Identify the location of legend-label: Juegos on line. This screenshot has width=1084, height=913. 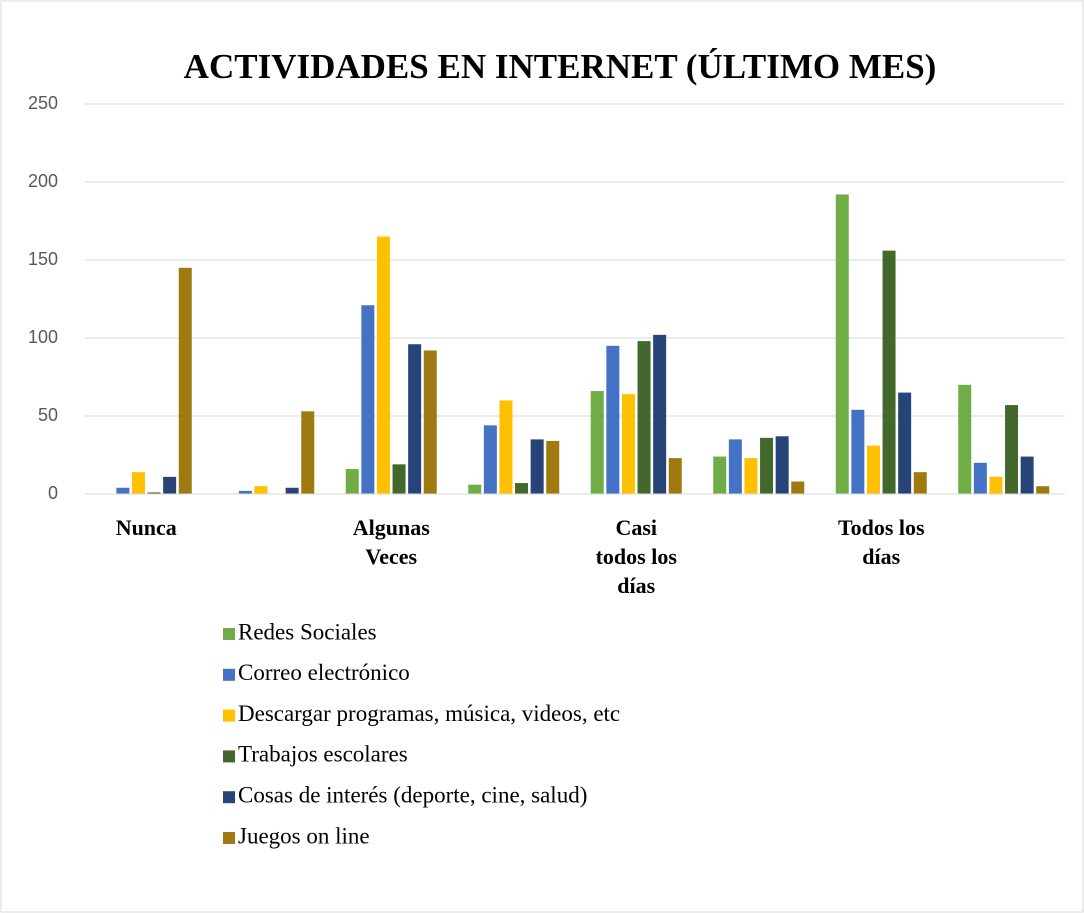
(304, 835).